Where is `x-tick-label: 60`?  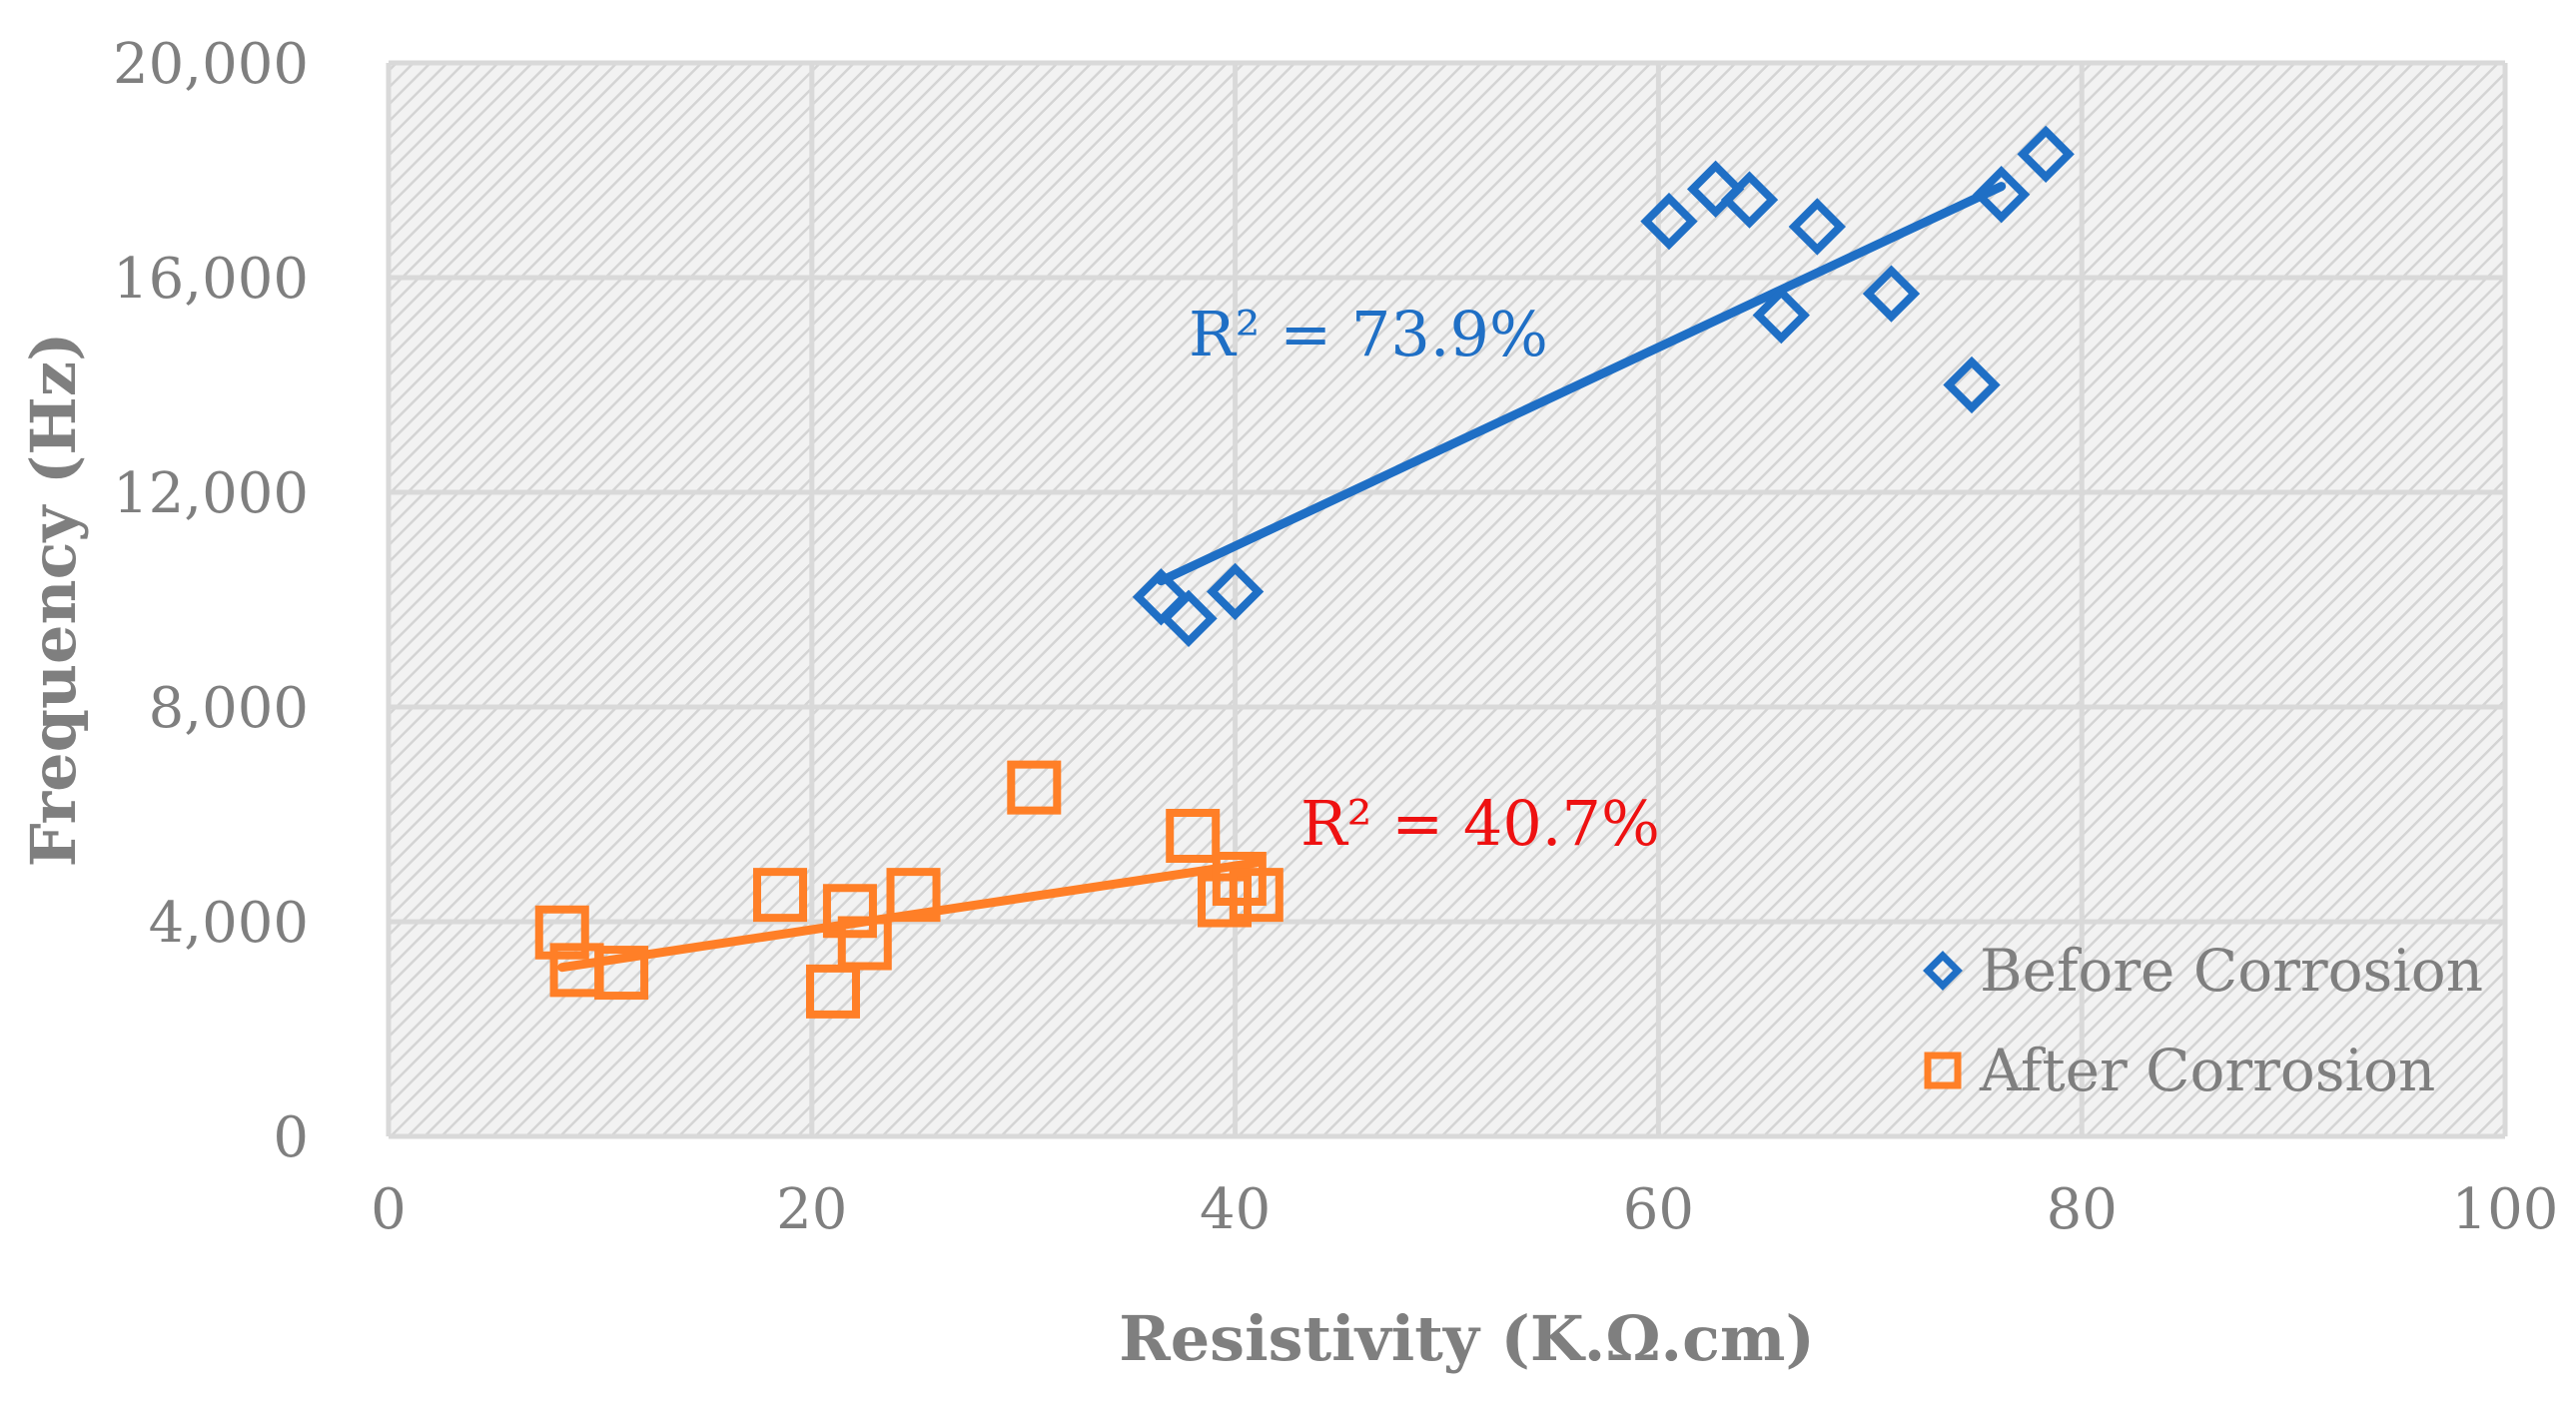
x-tick-label: 60 is located at coordinates (1659, 1209).